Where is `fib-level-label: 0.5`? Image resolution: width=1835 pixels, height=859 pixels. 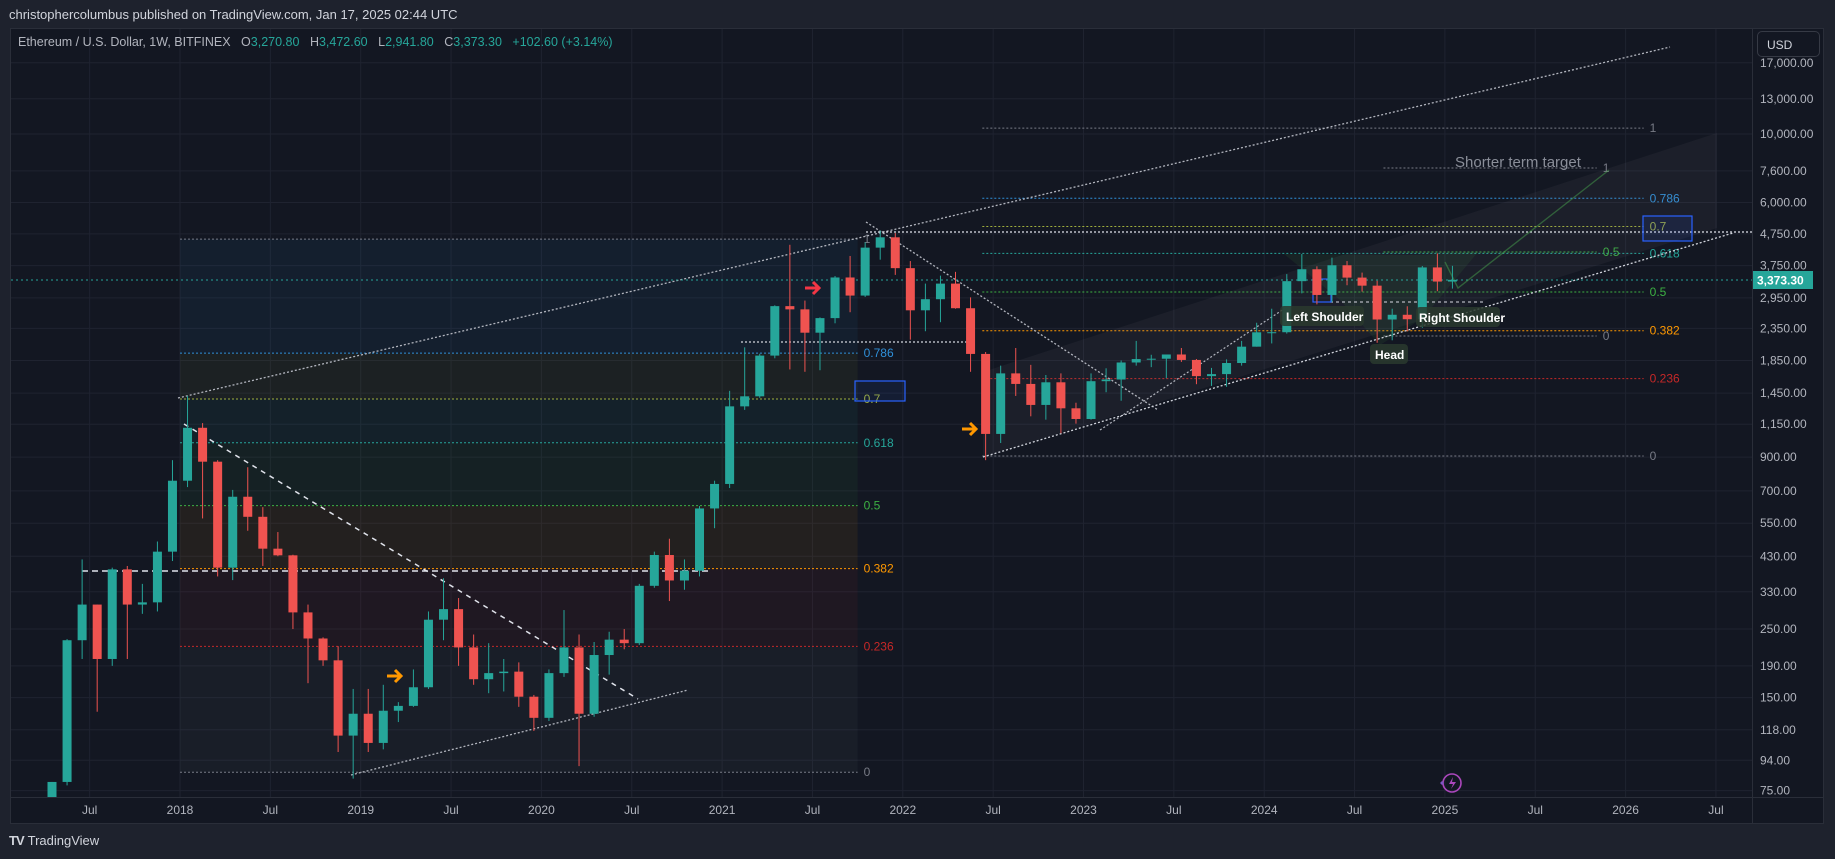 fib-level-label: 0.5 is located at coordinates (1658, 292).